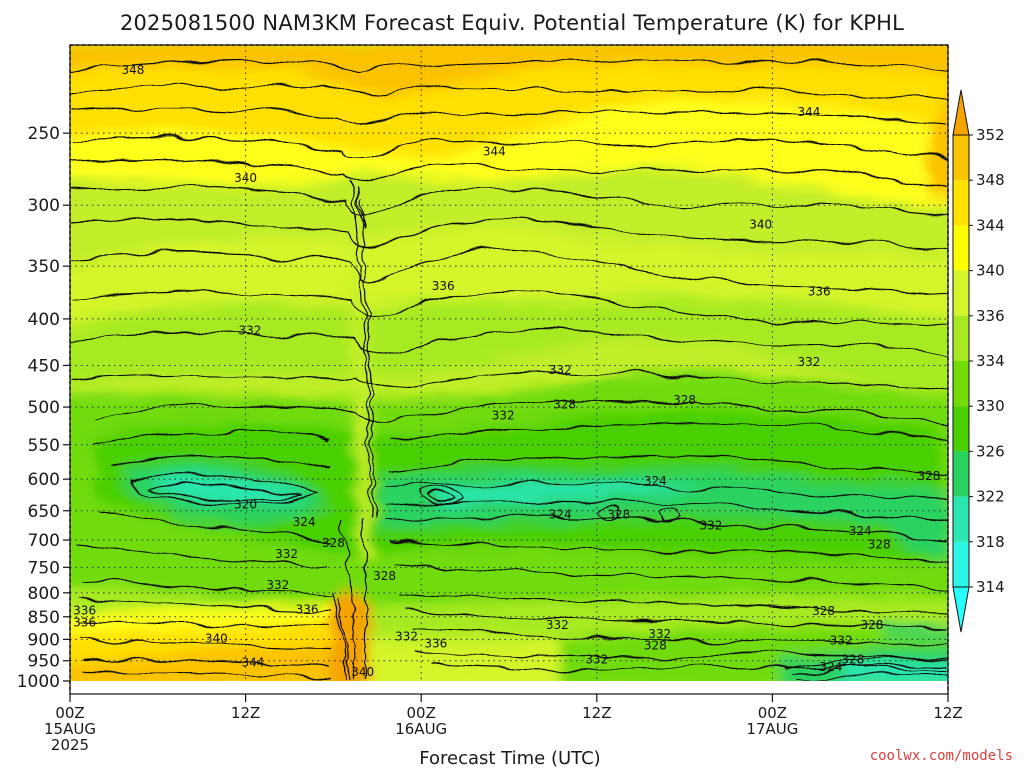 This screenshot has height=768, width=1024. Describe the element at coordinates (941, 756) in the screenshot. I see `credit-text: coolwx.com/models` at that location.